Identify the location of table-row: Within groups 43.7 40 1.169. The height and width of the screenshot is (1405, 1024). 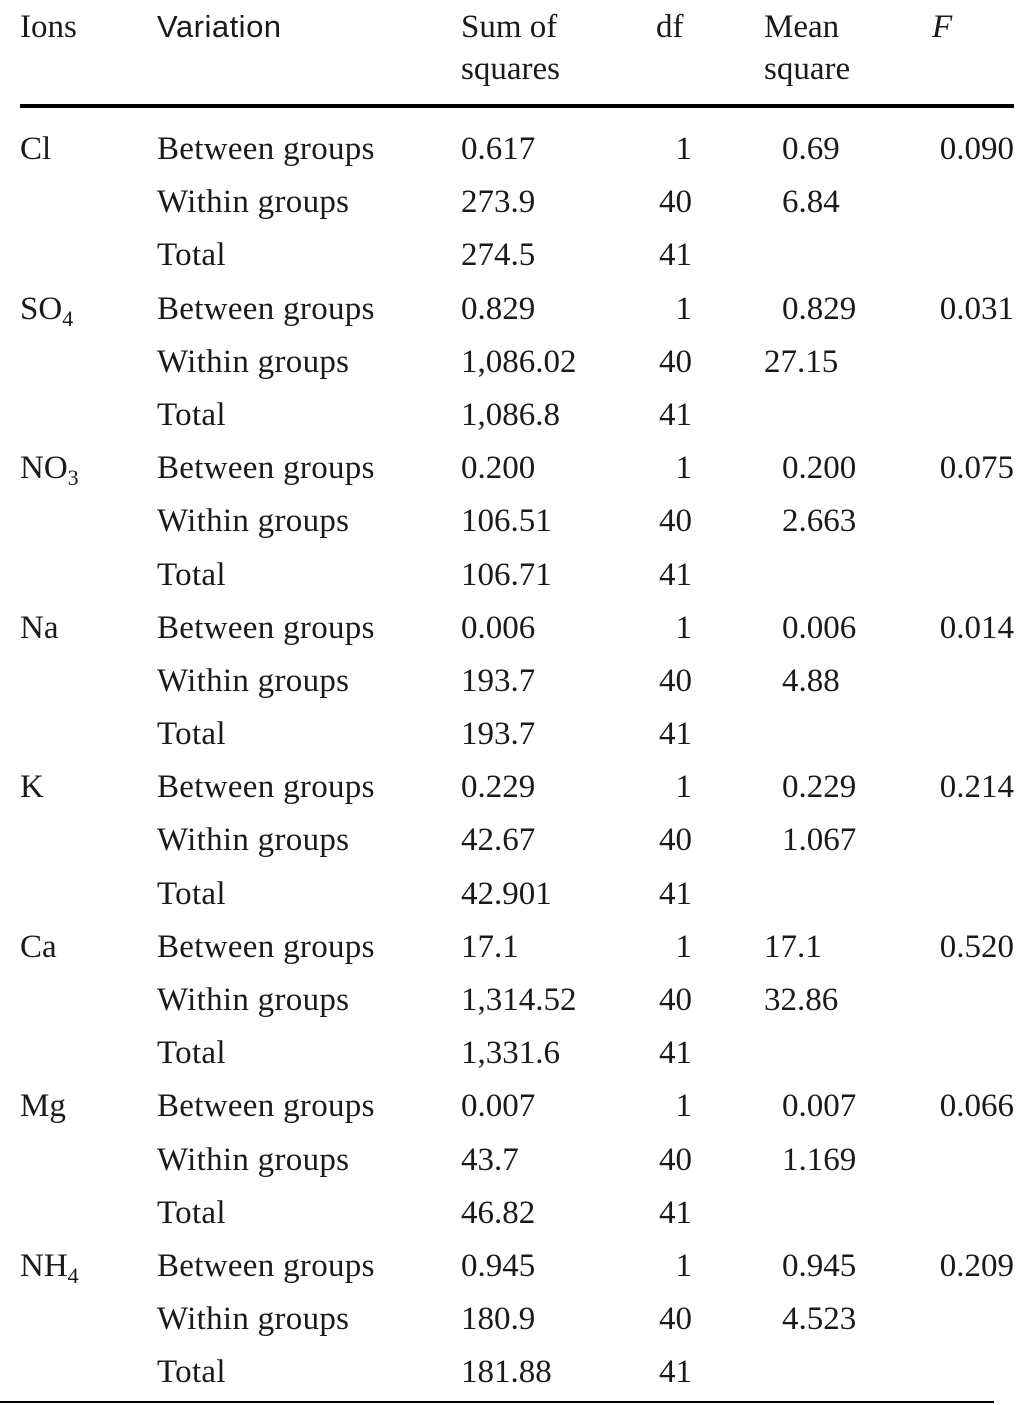
(517, 1160).